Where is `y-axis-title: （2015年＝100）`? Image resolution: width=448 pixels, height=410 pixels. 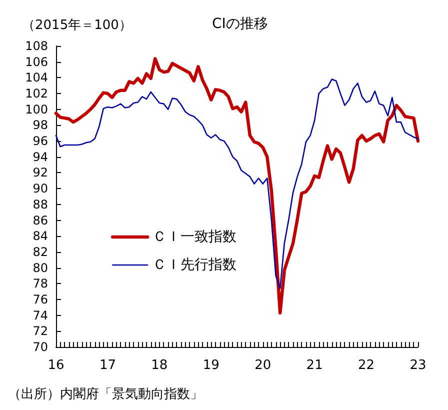 y-axis-title: （2015年＝100） is located at coordinates (77, 25).